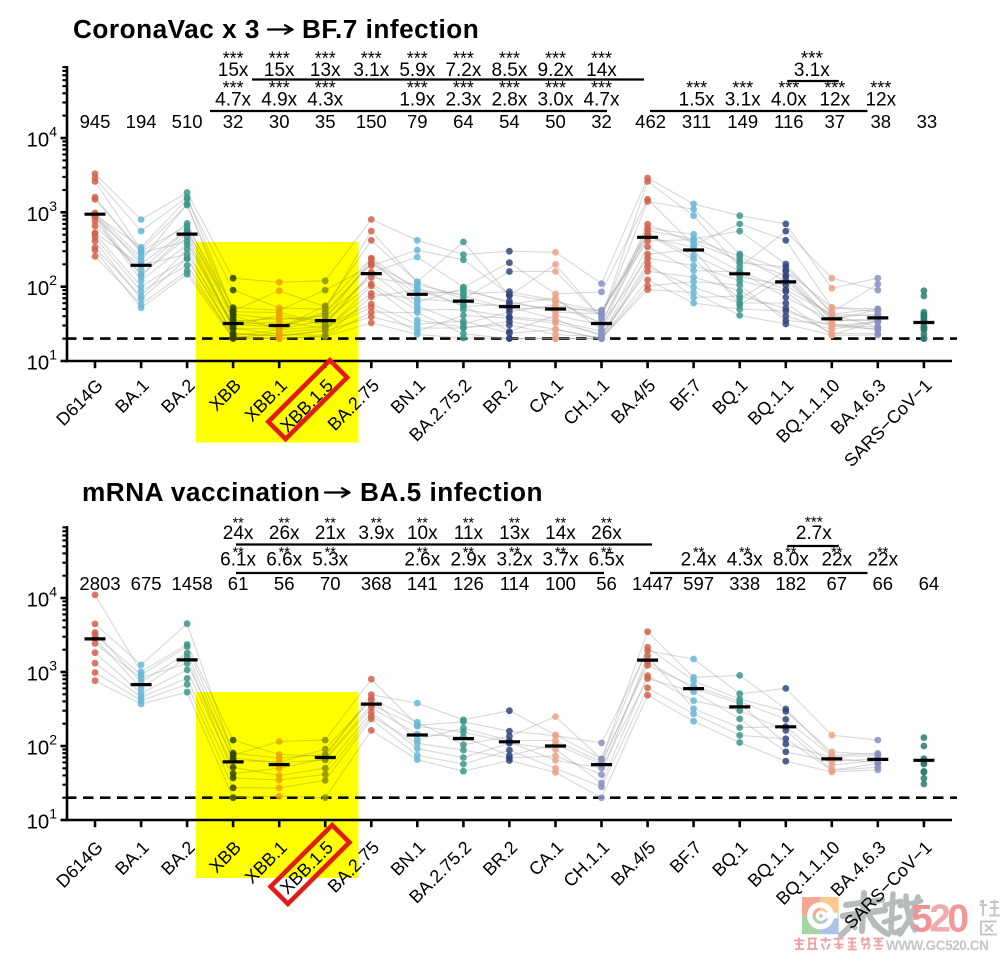  What do you see at coordinates (238, 560) in the screenshot?
I see `svg-text: 6.1x` at bounding box center [238, 560].